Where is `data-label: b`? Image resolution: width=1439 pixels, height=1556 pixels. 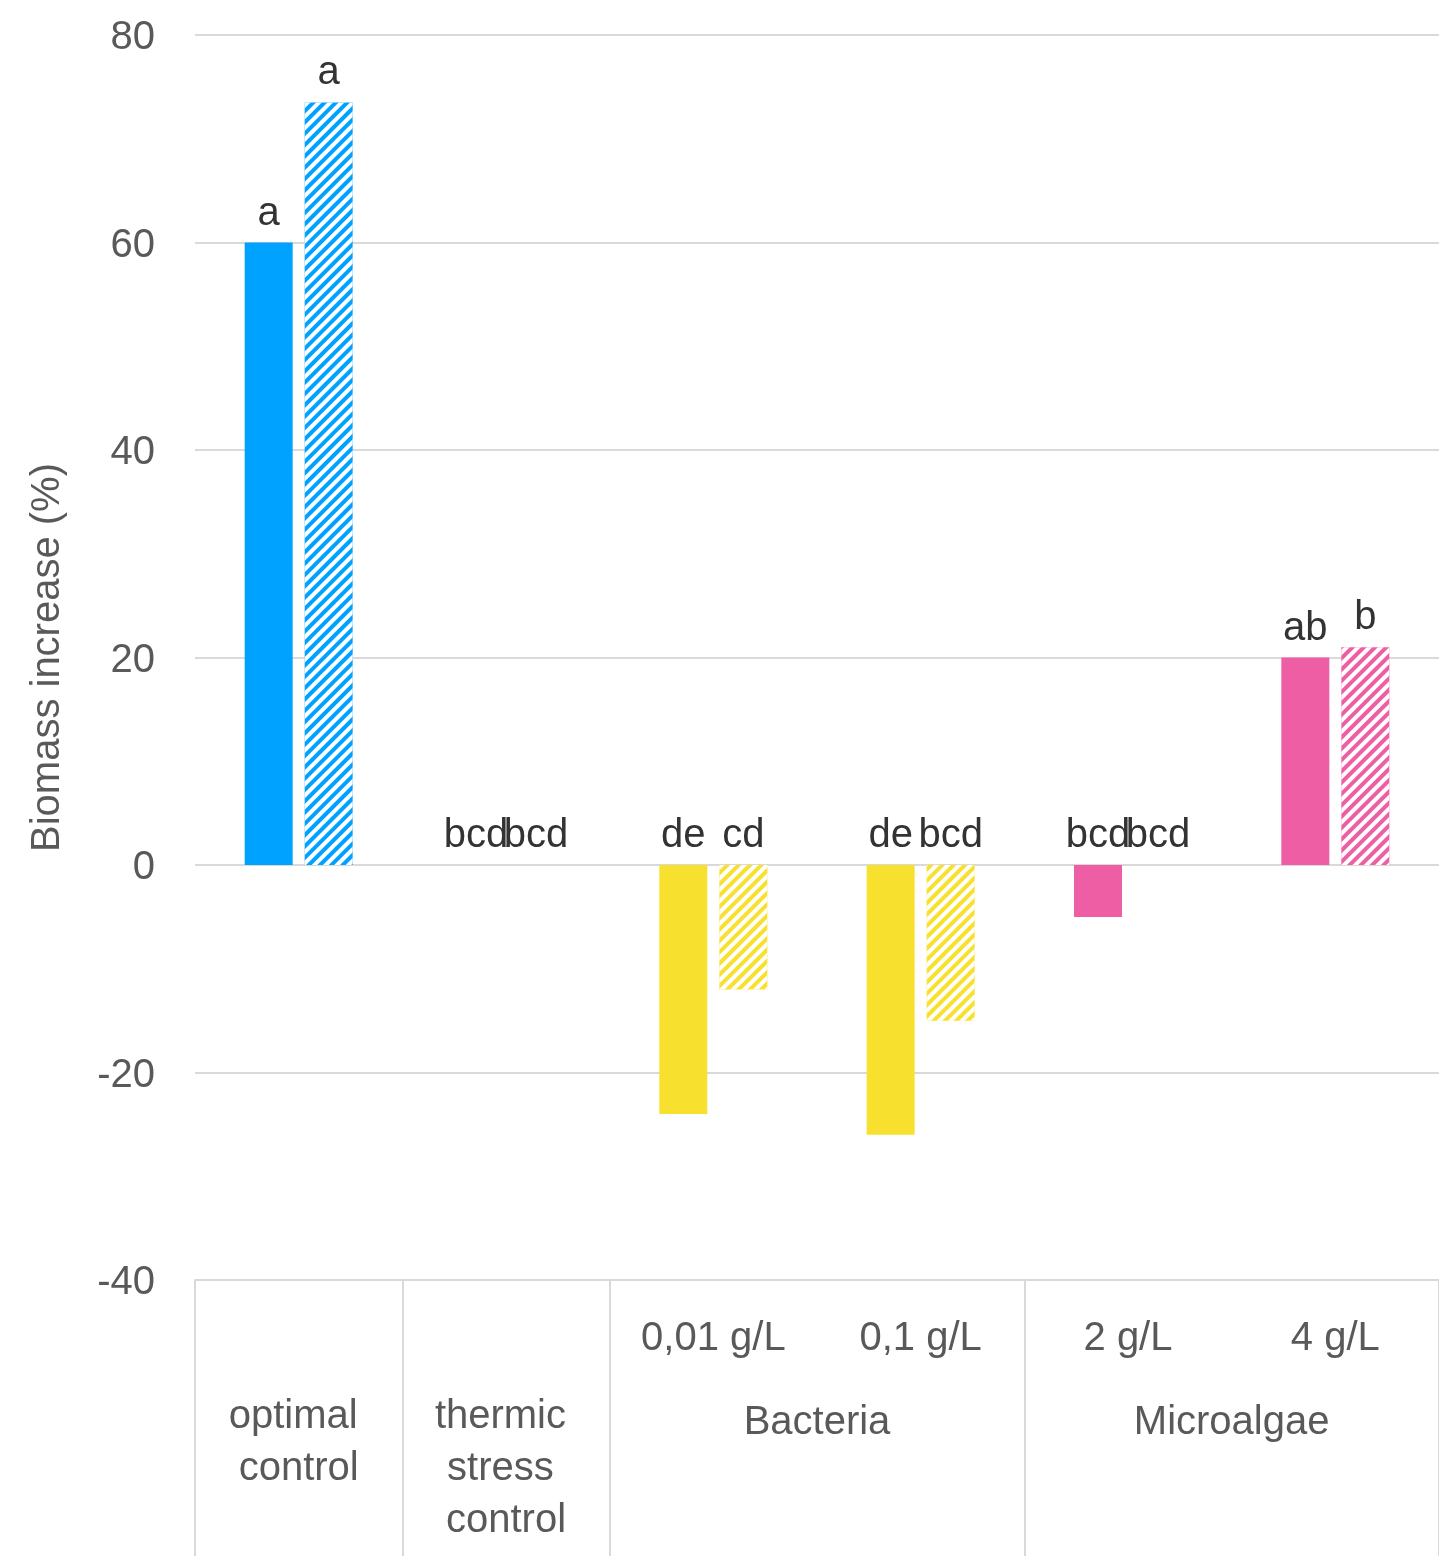 data-label: b is located at coordinates (1365, 615).